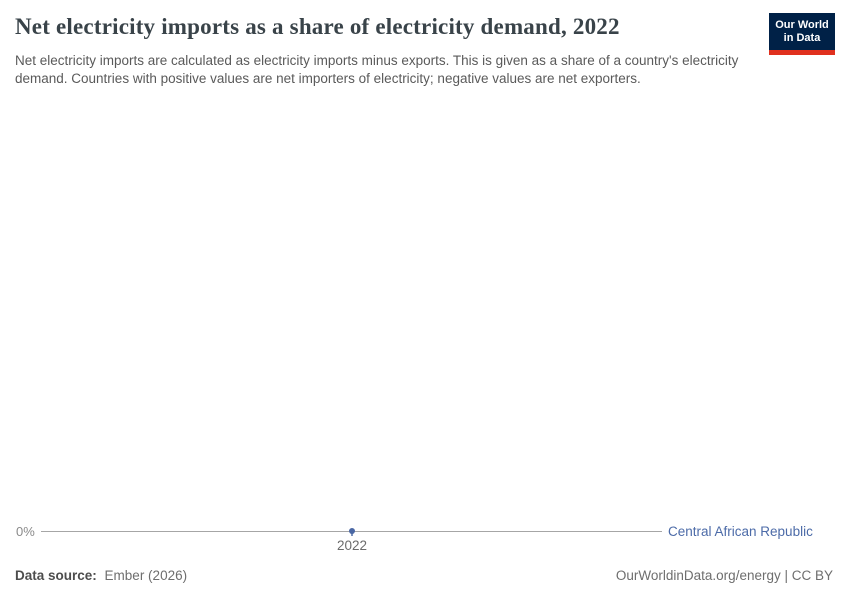 Image resolution: width=850 pixels, height=600 pixels. Describe the element at coordinates (740, 531) in the screenshot. I see `entity-label: Central African Republic` at that location.